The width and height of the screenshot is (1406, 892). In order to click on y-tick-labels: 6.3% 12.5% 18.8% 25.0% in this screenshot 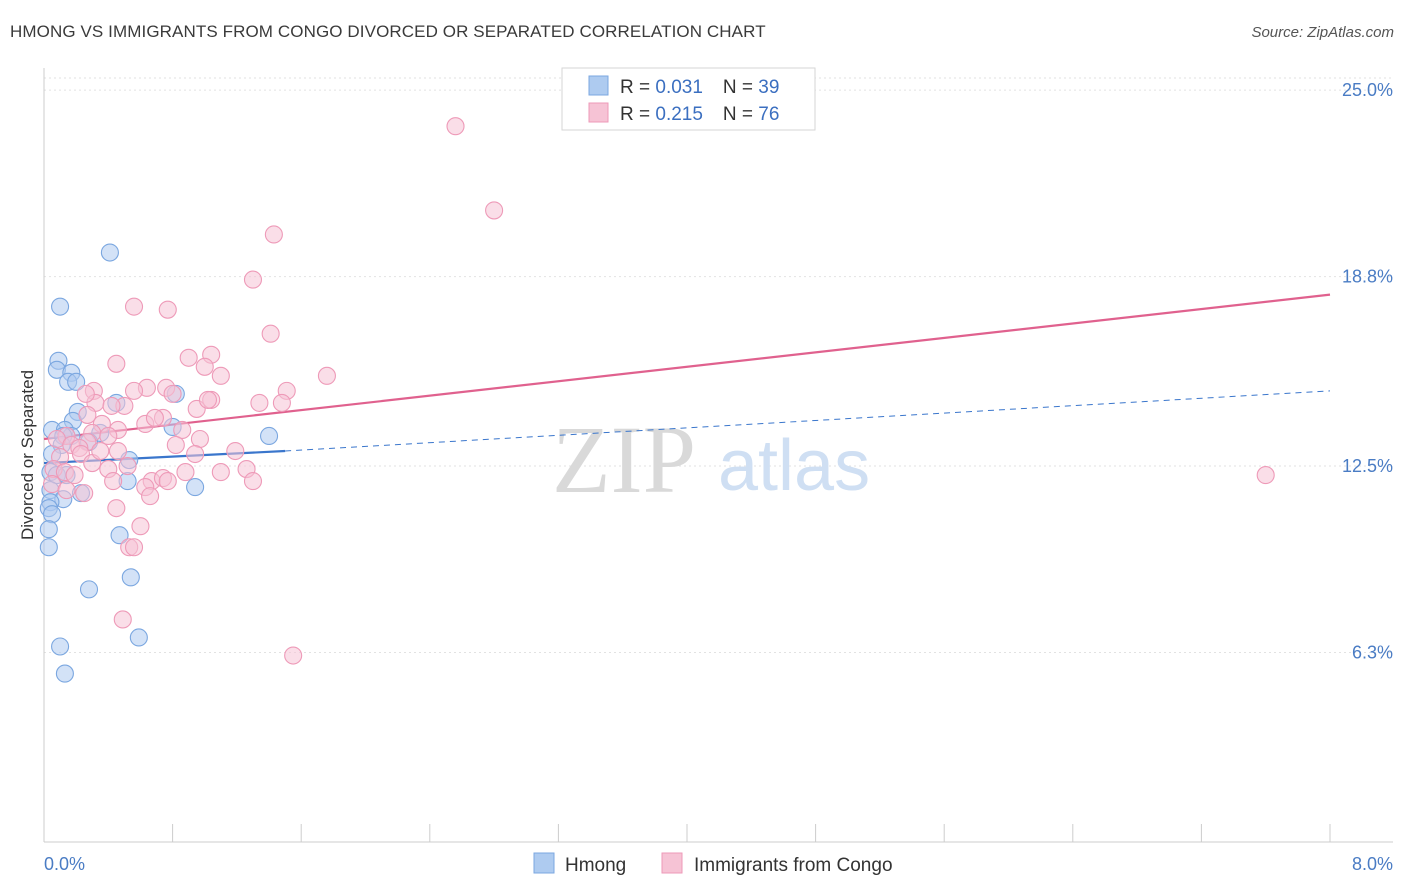, I will do `click(1367, 371)`.